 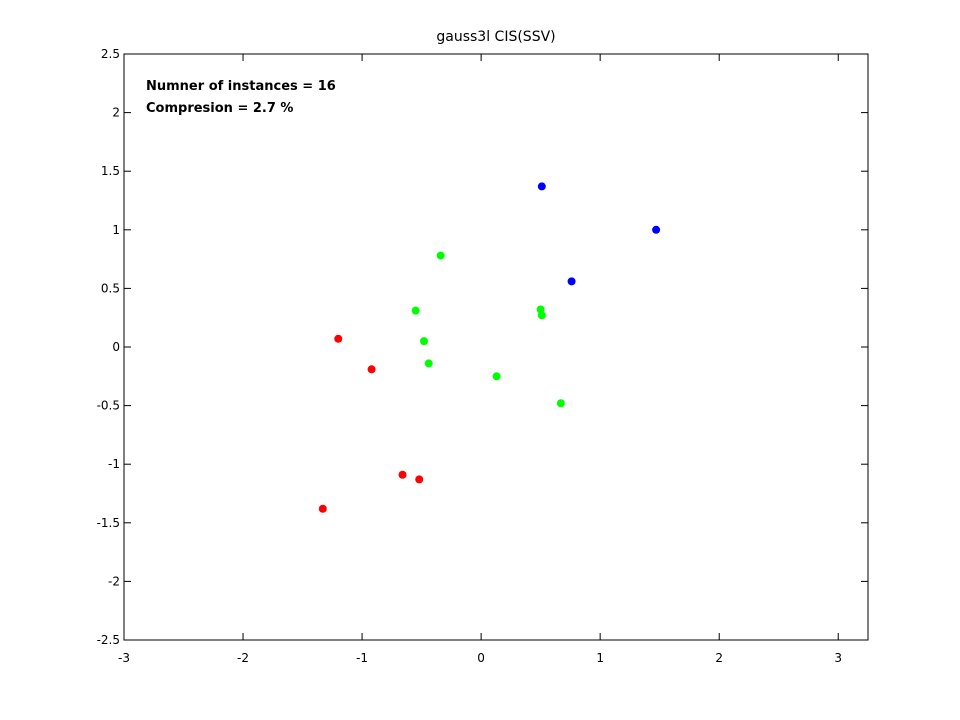 What do you see at coordinates (219, 108) in the screenshot?
I see `annotation-compression: Compresion = 2.7 %` at bounding box center [219, 108].